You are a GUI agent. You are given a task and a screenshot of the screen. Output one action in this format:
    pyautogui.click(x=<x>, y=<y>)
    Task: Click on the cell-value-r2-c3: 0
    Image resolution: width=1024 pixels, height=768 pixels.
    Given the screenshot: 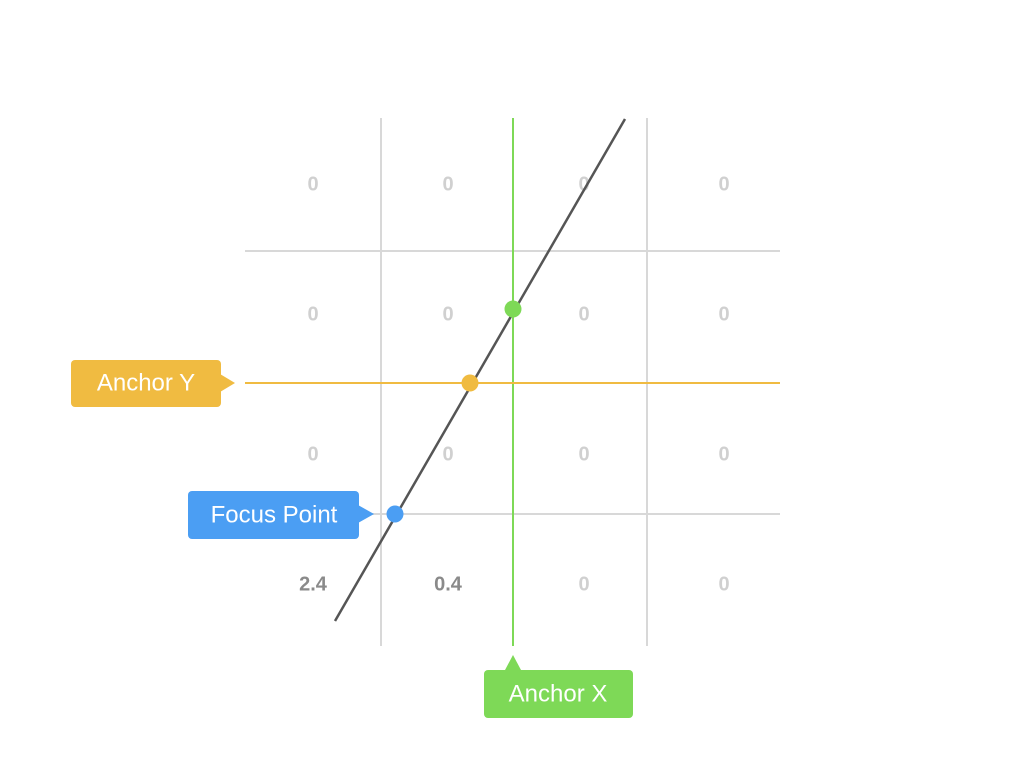 What is the action you would take?
    pyautogui.click(x=583, y=314)
    